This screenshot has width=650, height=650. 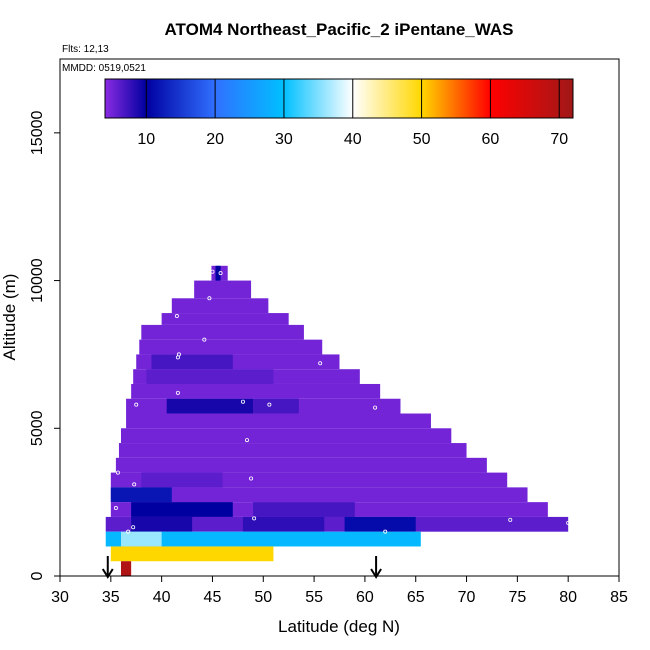 I want to click on x-tick-label: 30, so click(x=60, y=597).